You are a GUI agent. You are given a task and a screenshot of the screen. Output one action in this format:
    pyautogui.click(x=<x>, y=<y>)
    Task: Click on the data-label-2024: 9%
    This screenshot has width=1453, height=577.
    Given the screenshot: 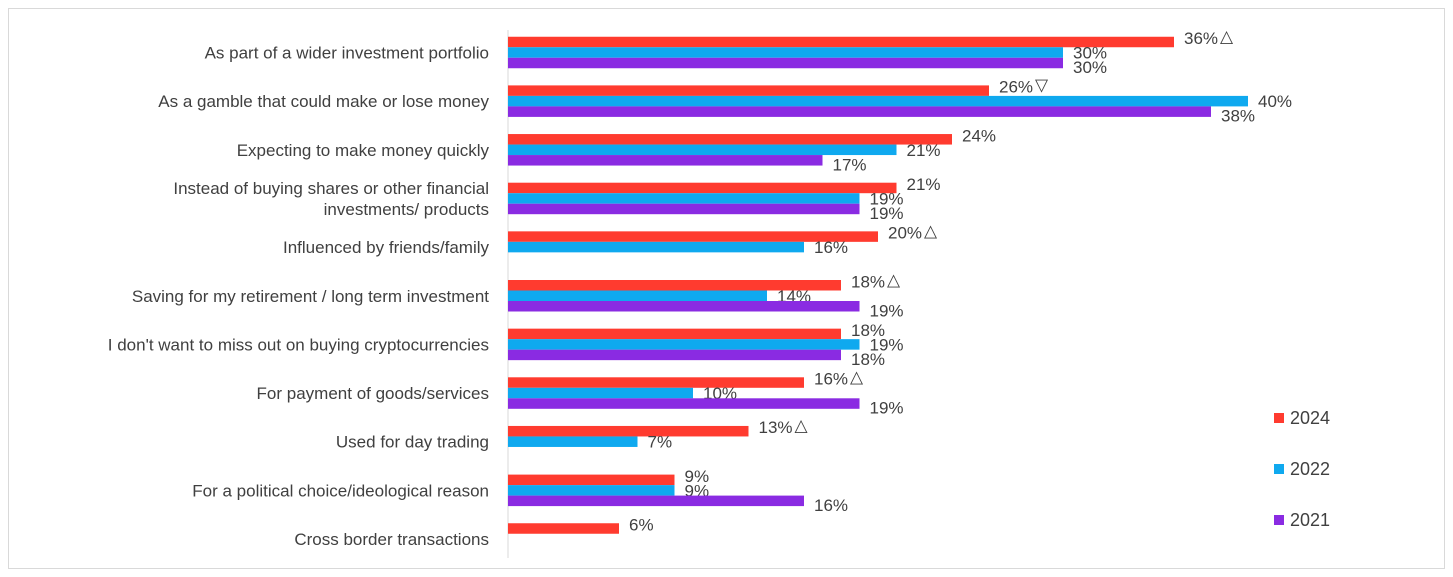 What is the action you would take?
    pyautogui.click(x=697, y=476)
    